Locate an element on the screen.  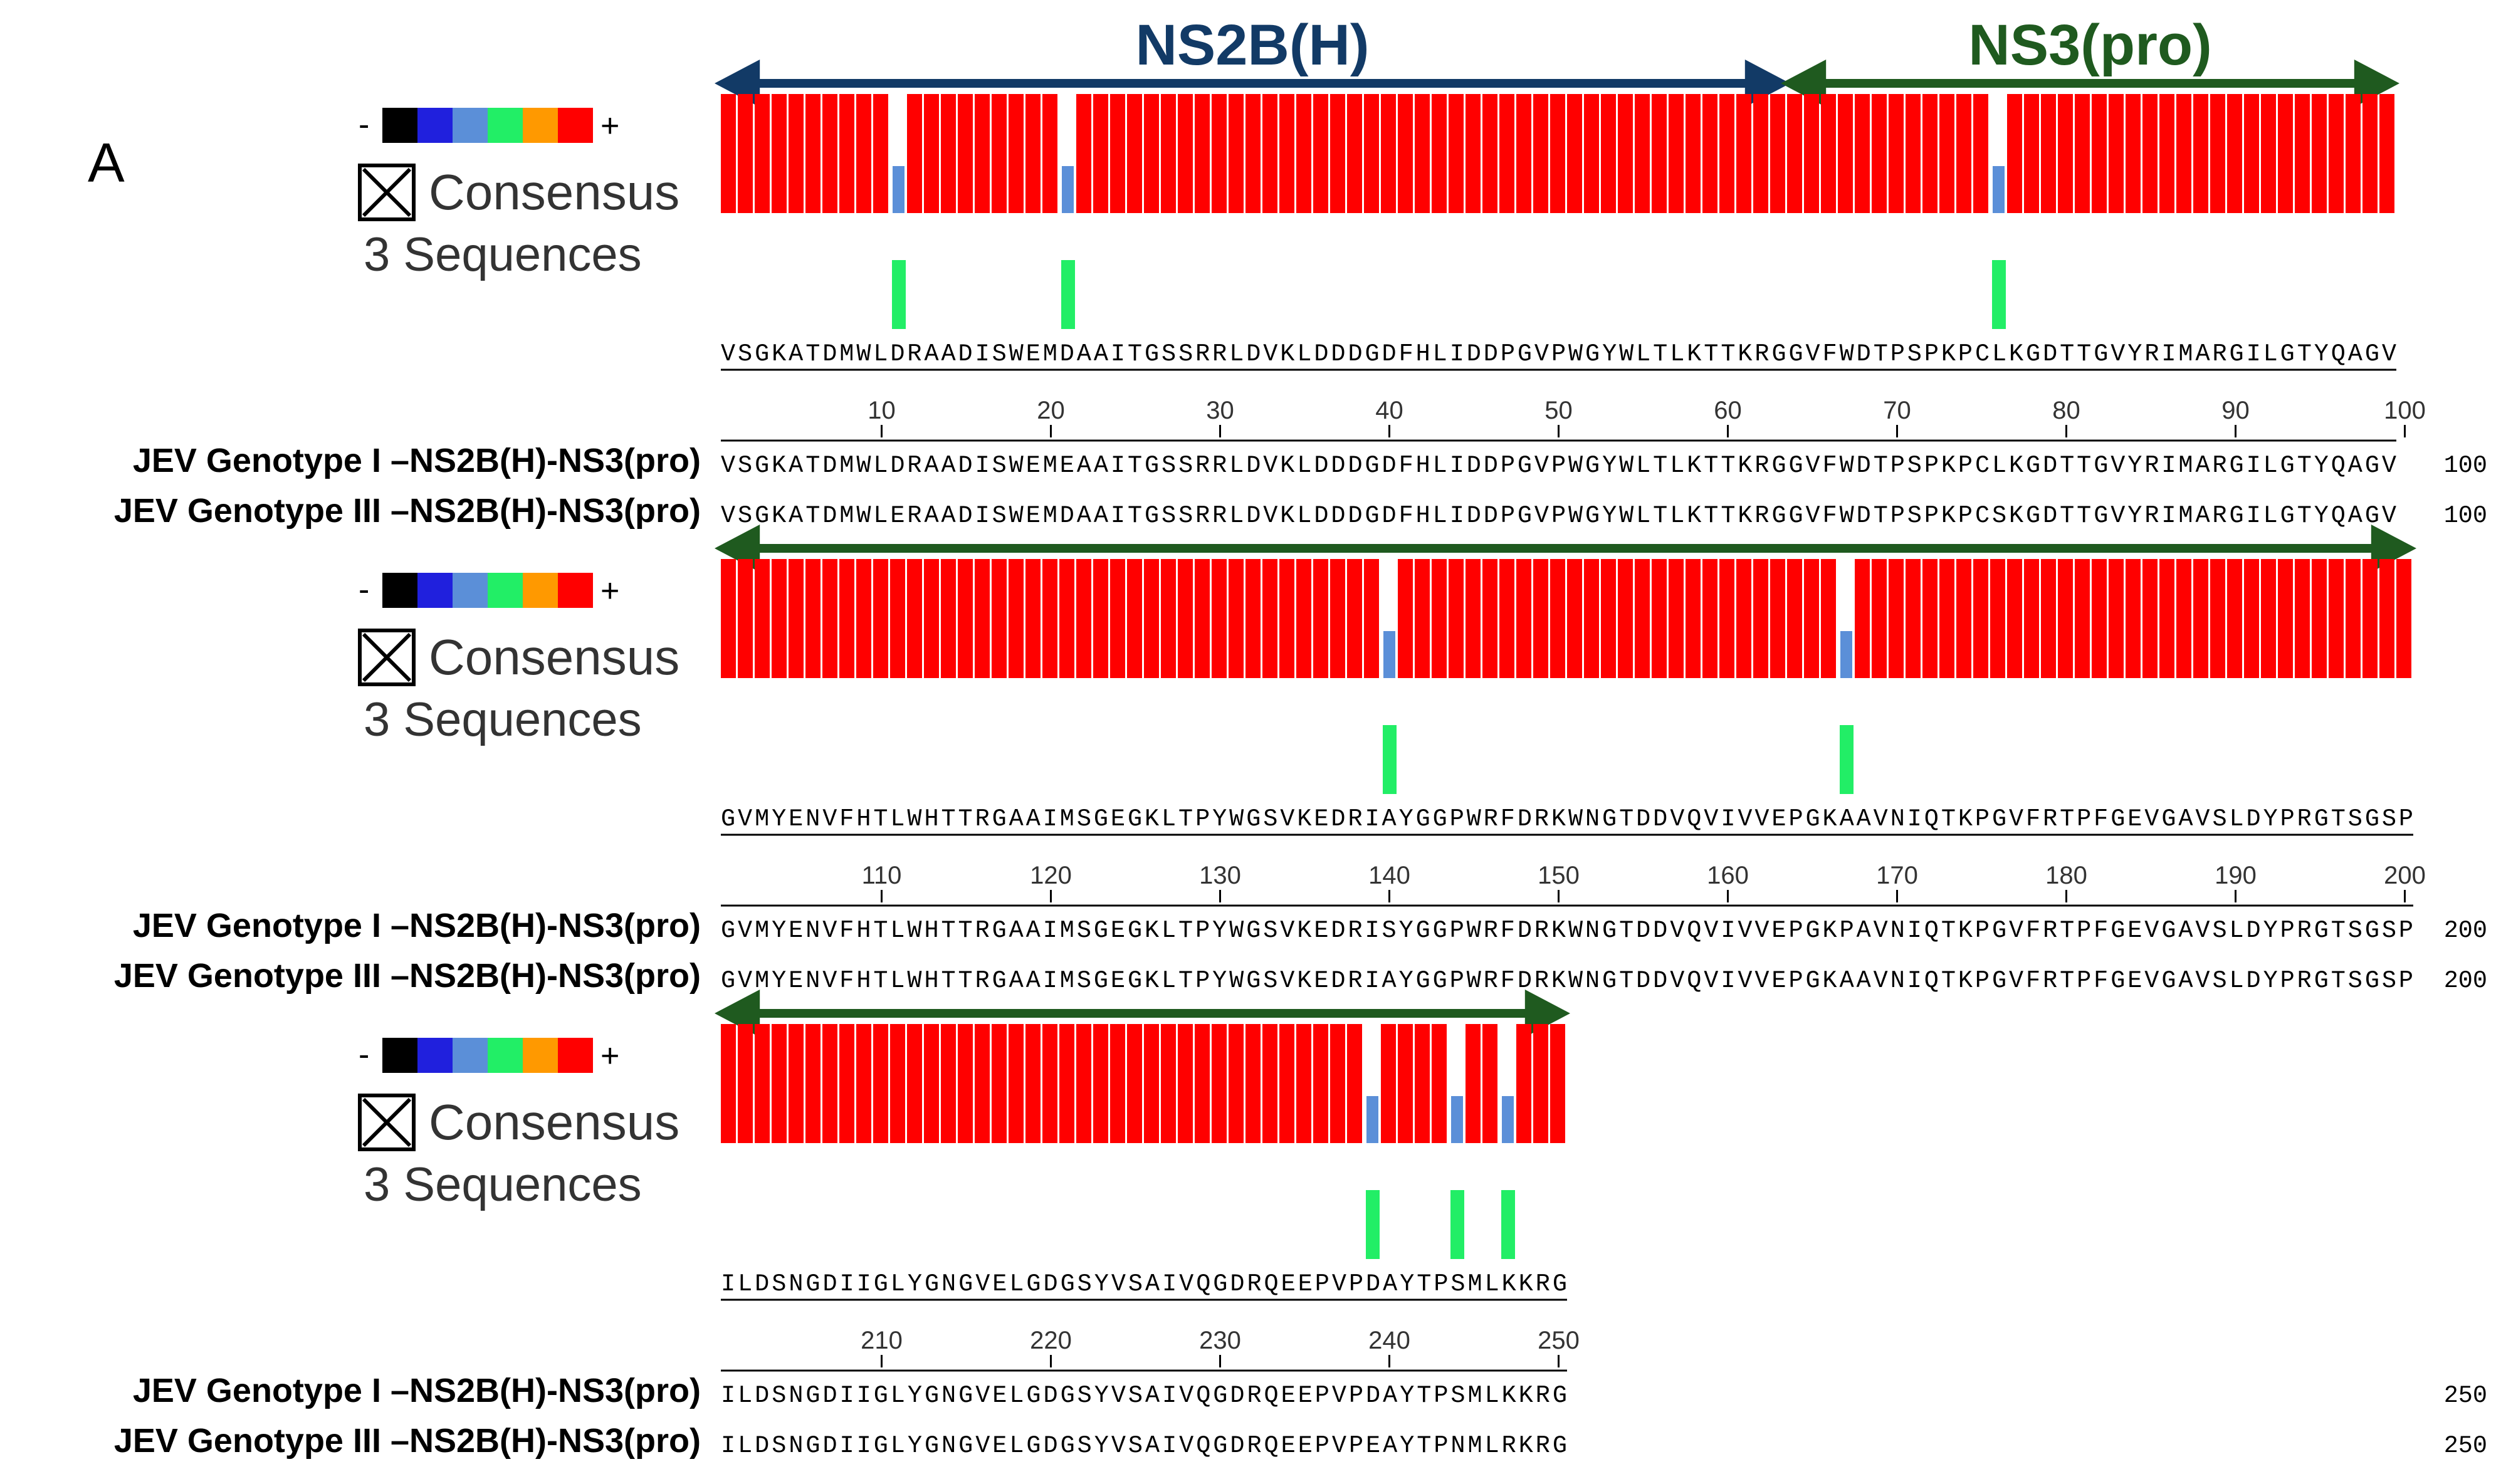
ruler-tick-label: 50 is located at coordinates (1558, 410).